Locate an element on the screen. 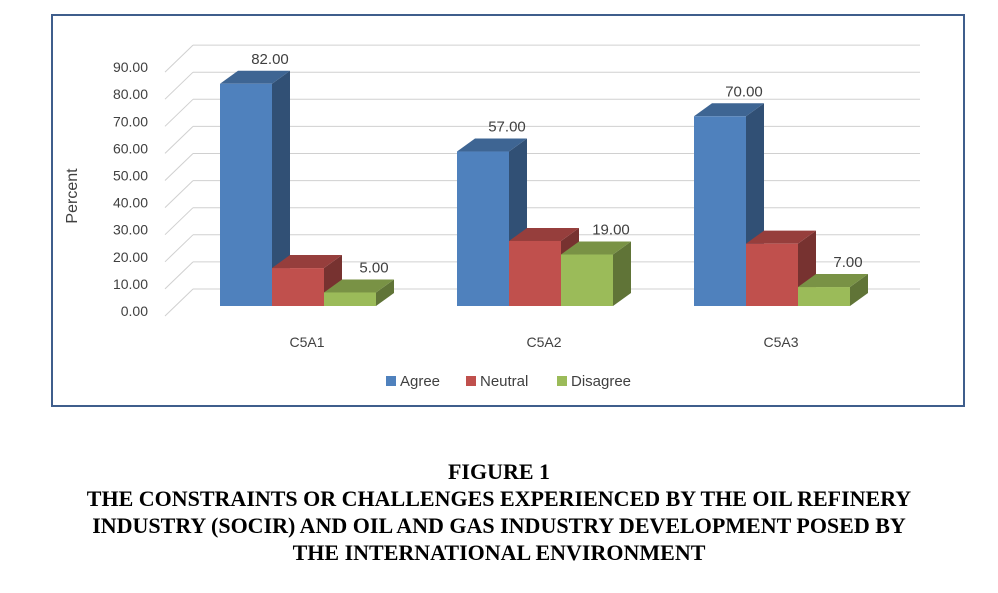 This screenshot has height=593, width=998. data-label: 7.00 is located at coordinates (847, 262).